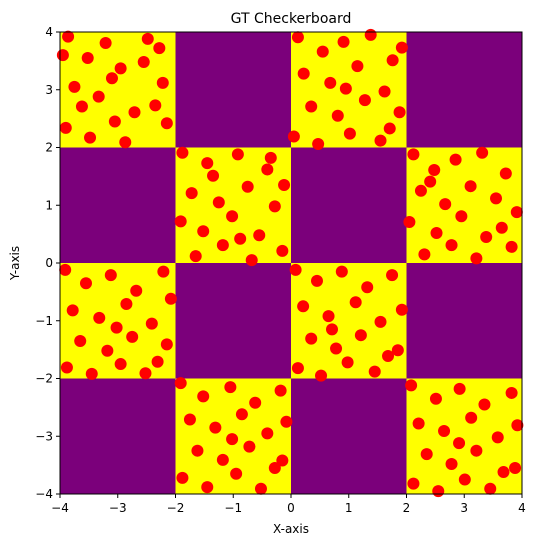 This screenshot has height=547, width=536. Describe the element at coordinates (291, 19) in the screenshot. I see `chart-title: GT Checkerboard` at that location.